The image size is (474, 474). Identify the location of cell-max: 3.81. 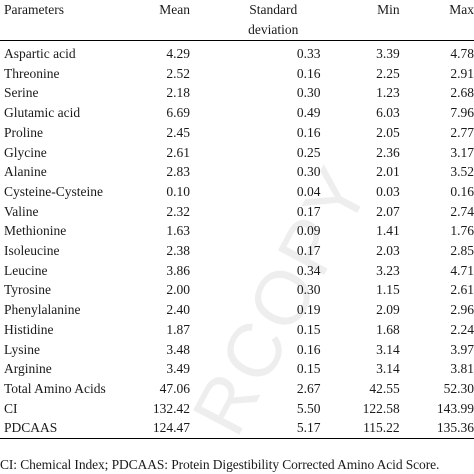
(462, 369).